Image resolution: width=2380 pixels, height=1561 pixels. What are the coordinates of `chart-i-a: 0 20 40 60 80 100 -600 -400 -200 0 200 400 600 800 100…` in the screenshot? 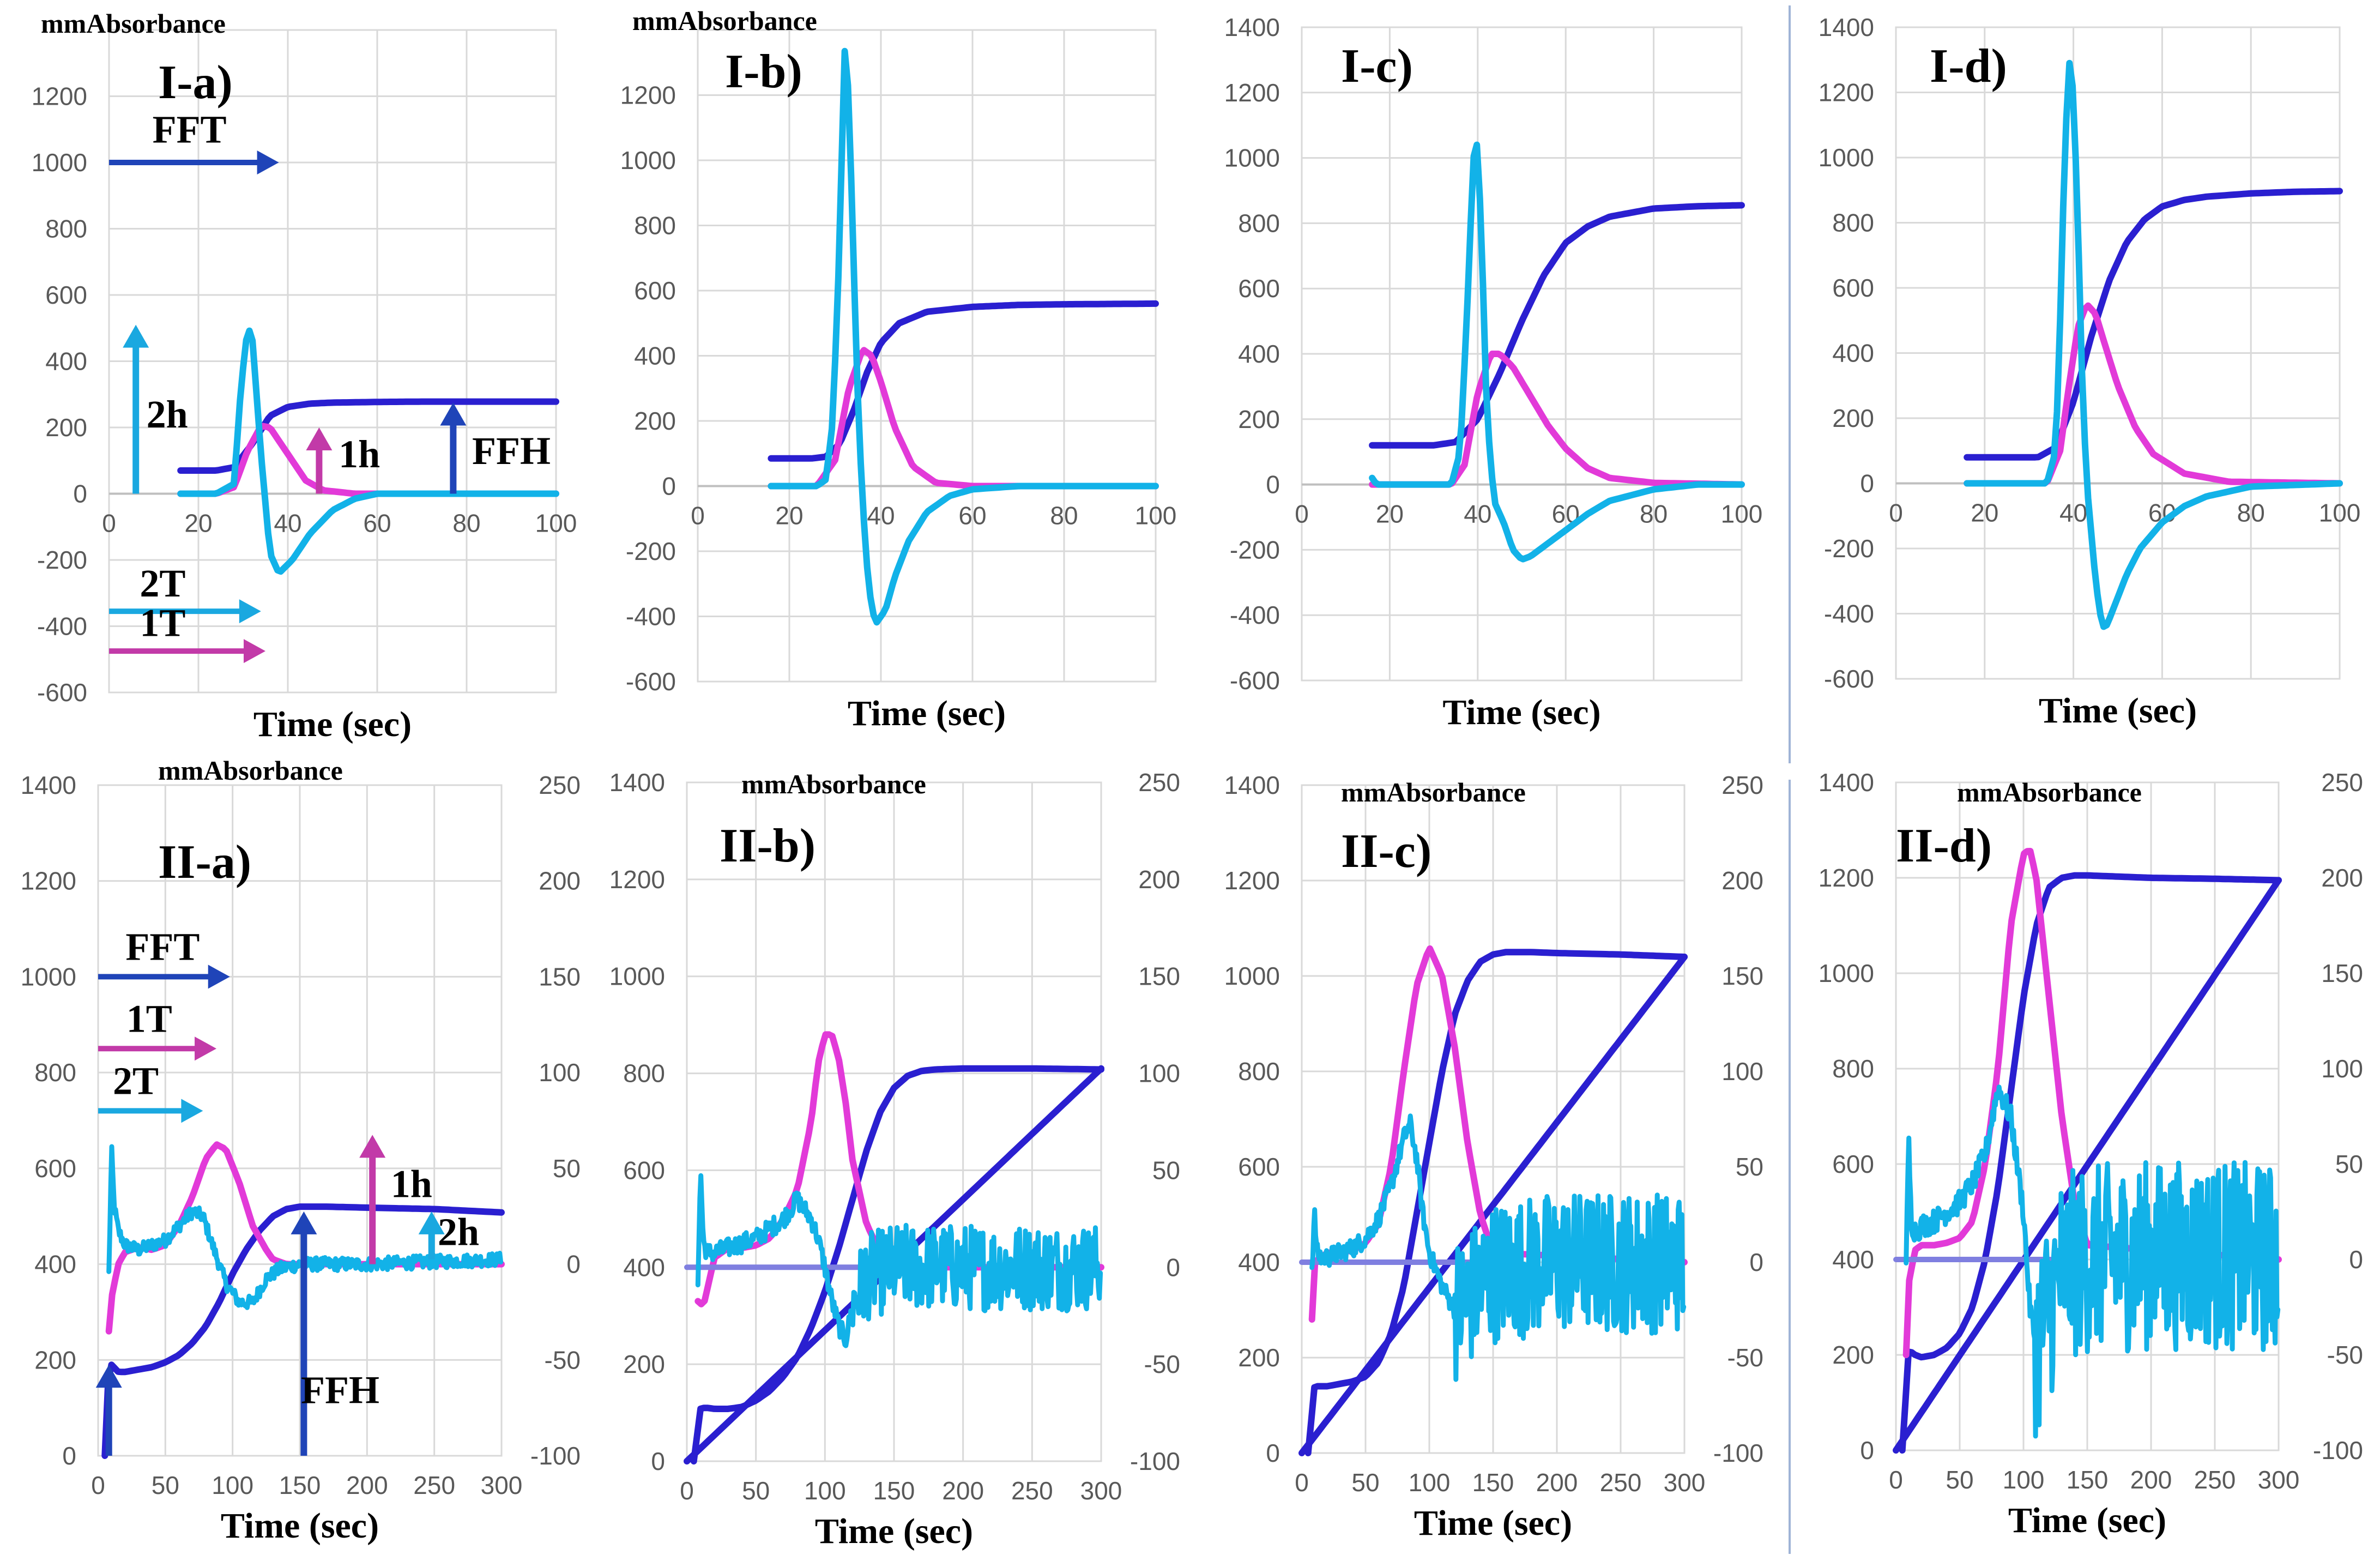 It's located at (304, 376).